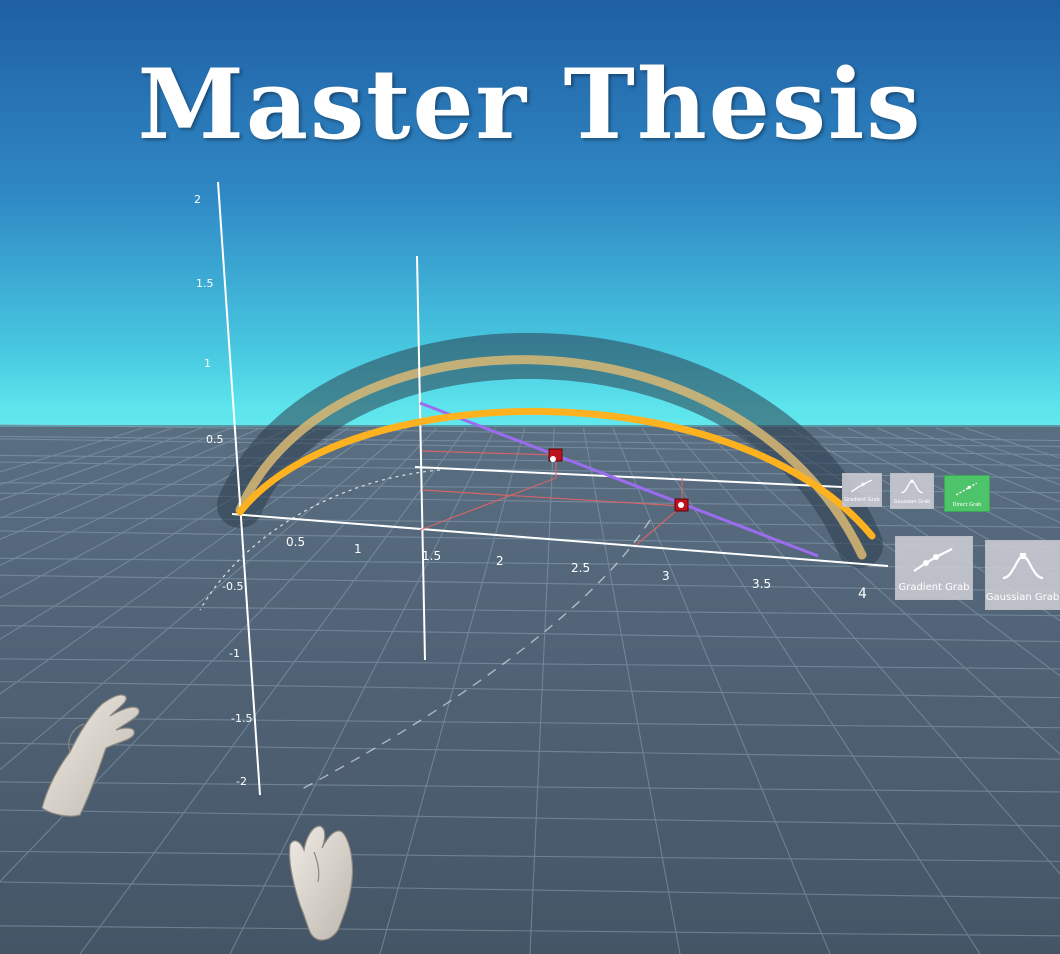  What do you see at coordinates (234, 653) in the screenshot?
I see `neg-tick-label: -1` at bounding box center [234, 653].